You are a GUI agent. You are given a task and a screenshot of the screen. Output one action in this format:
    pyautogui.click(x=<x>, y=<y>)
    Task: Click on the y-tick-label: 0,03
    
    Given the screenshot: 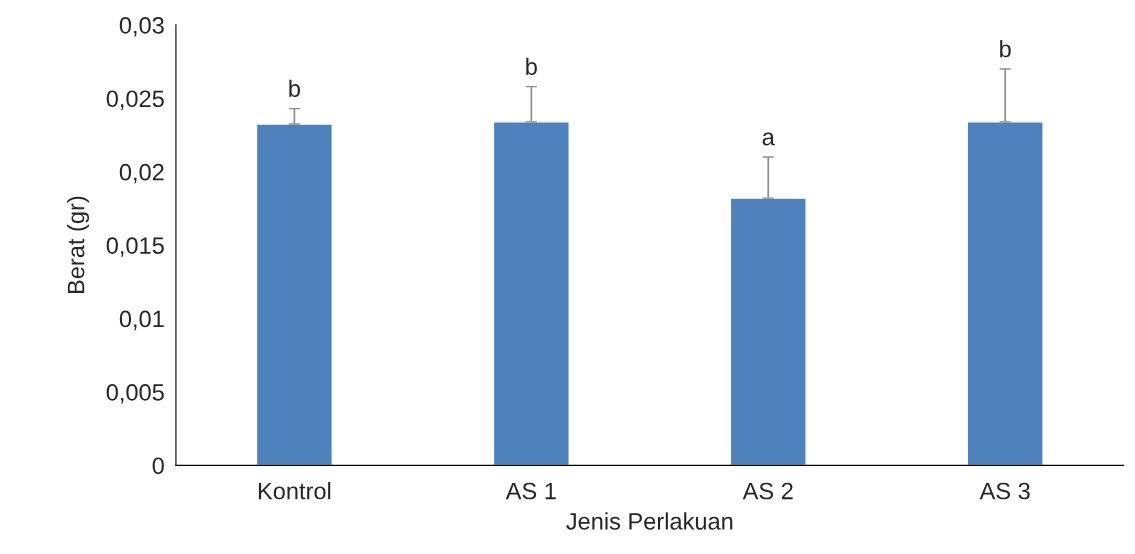 What is the action you would take?
    pyautogui.click(x=141, y=27)
    